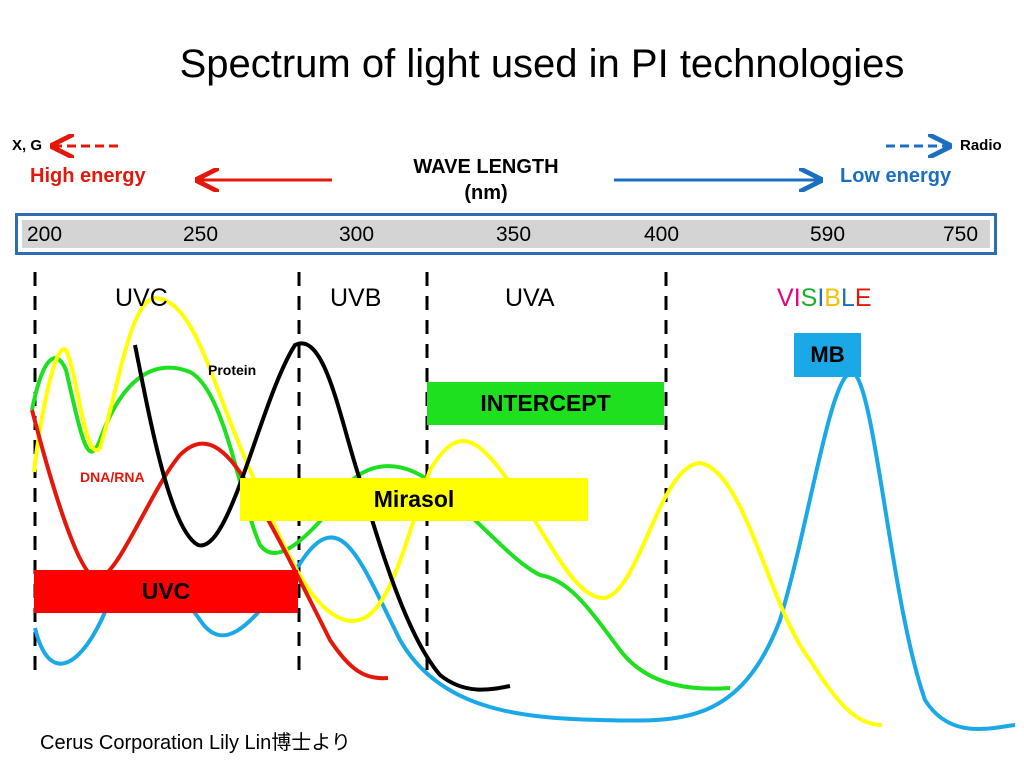  Describe the element at coordinates (828, 234) in the screenshot. I see `tick-label-590: 590` at that location.